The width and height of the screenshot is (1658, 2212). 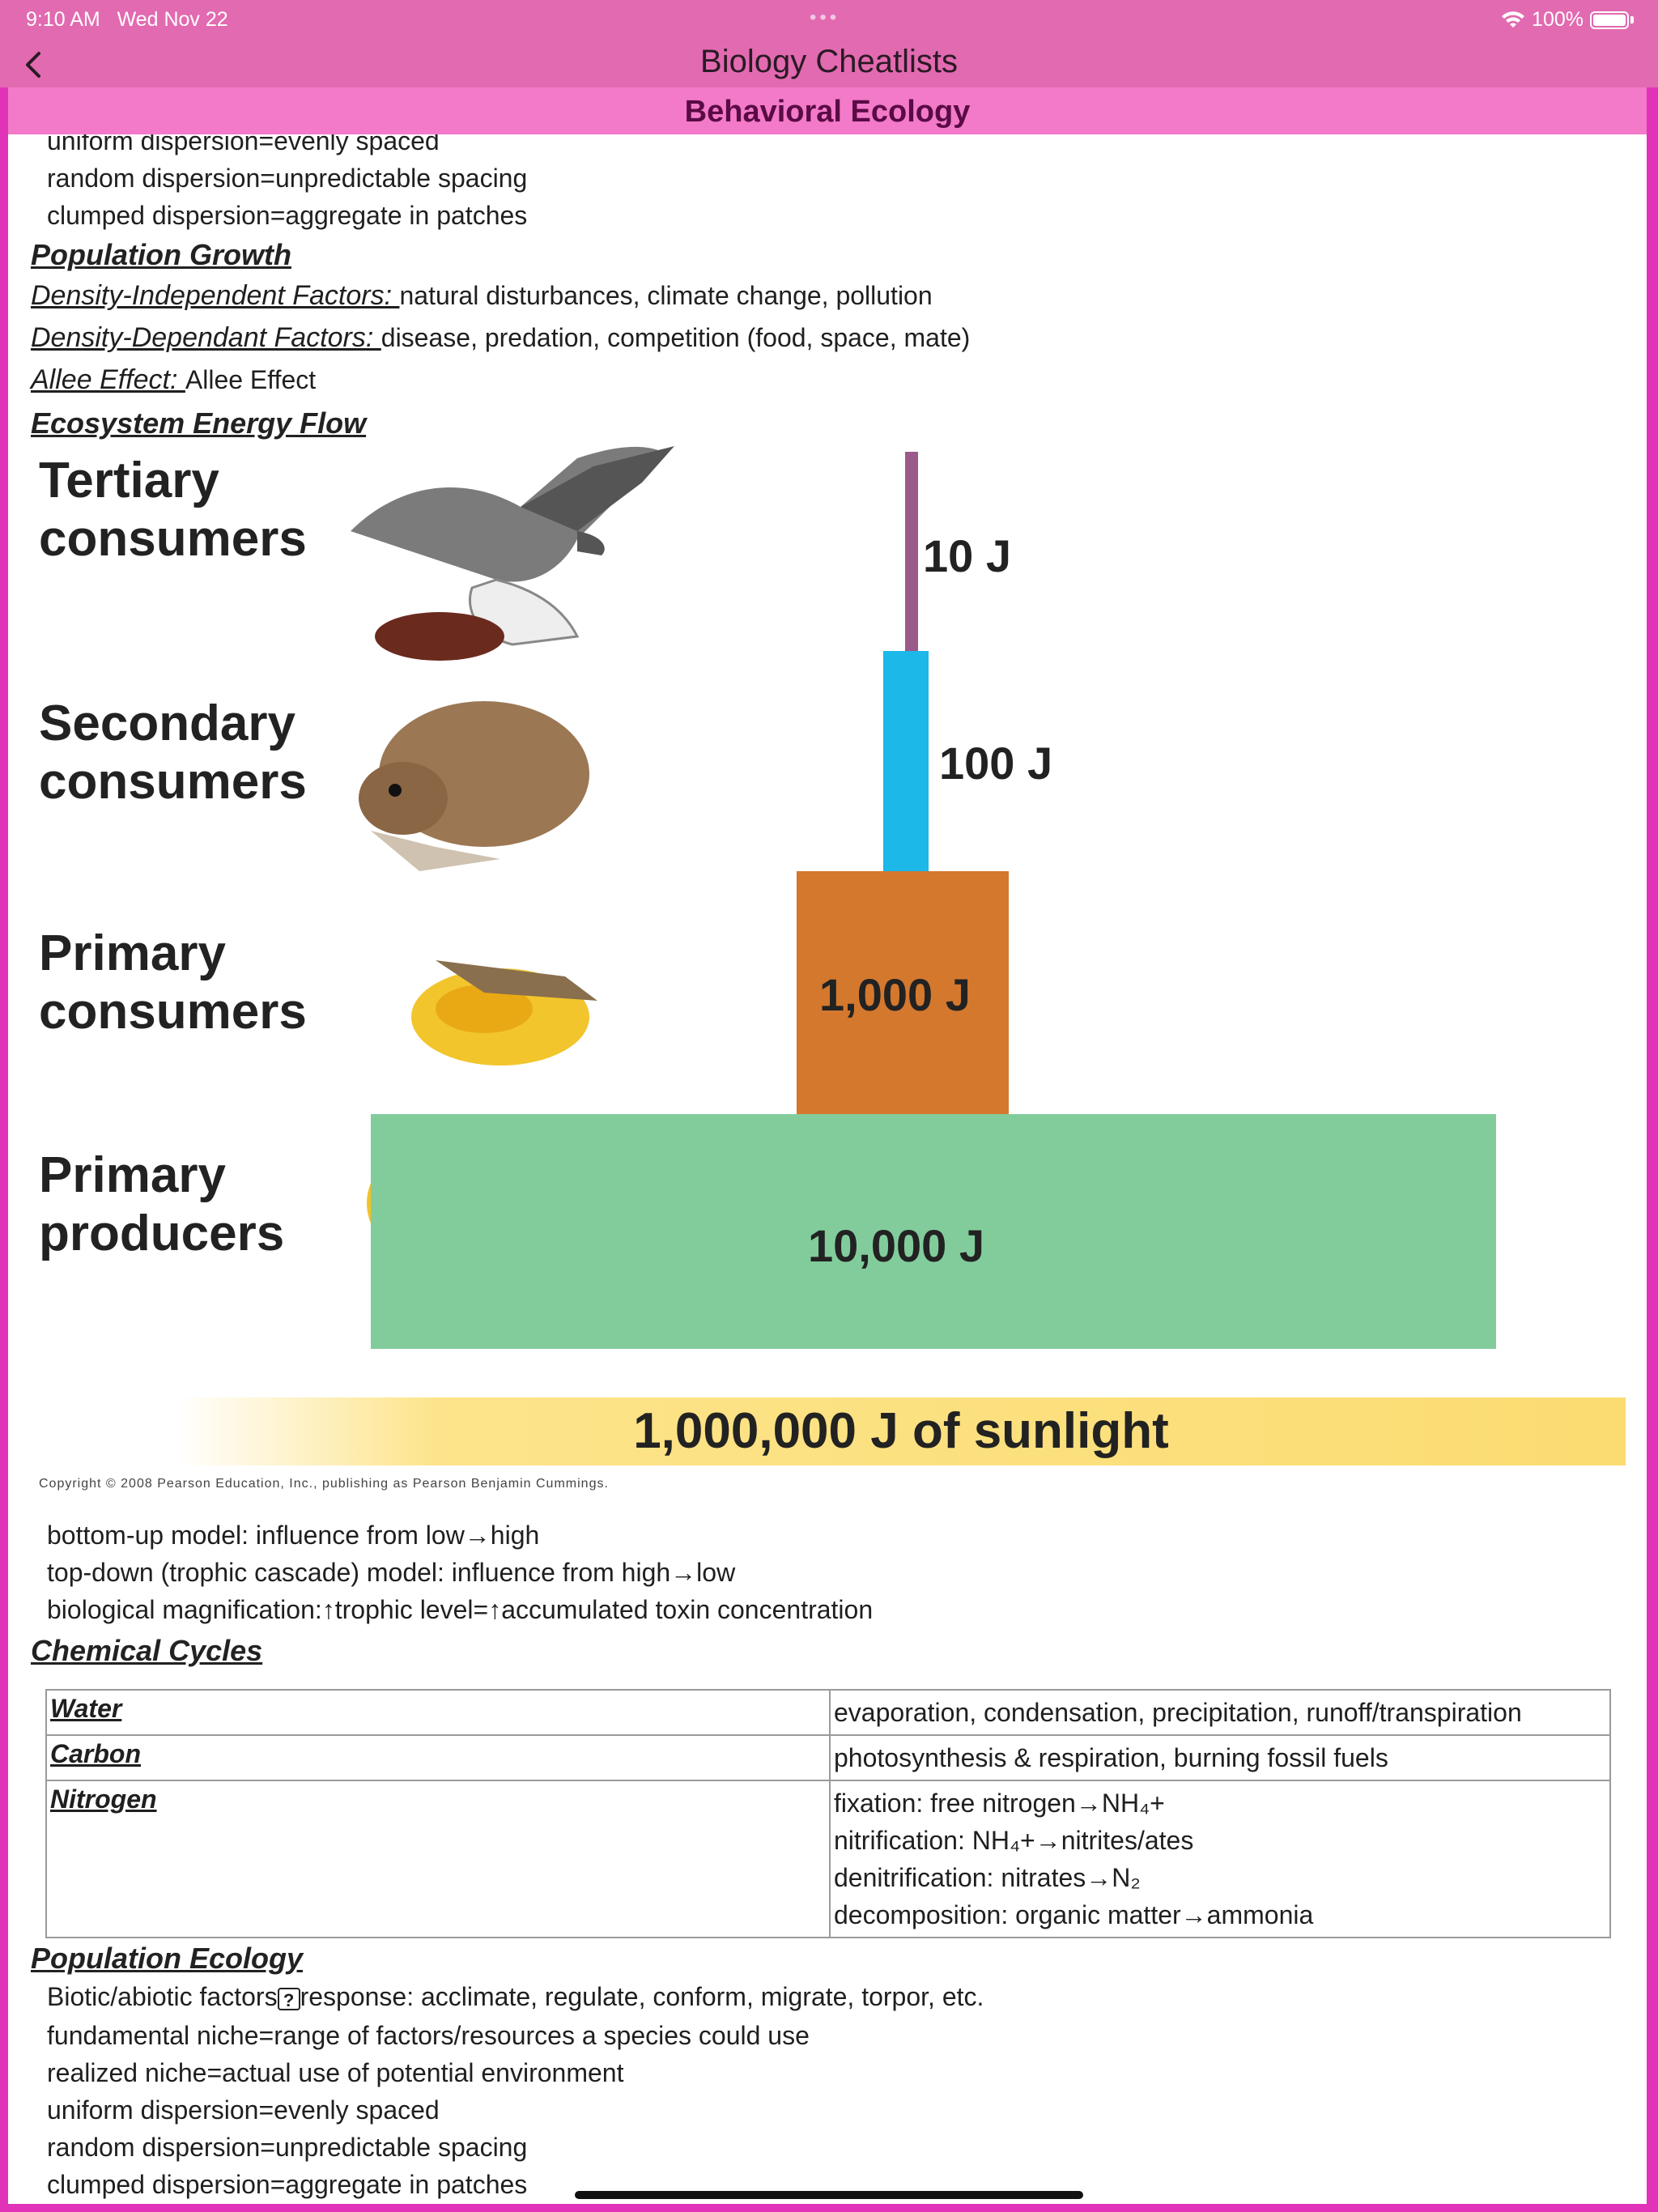 I want to click on sunlight-band: 1,000,000 J of sunlight, so click(x=901, y=1431).